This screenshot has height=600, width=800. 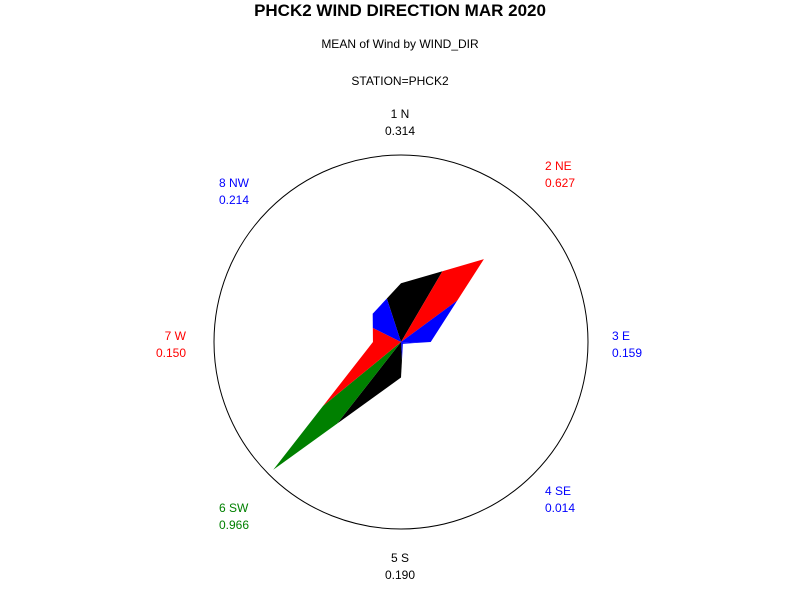 What do you see at coordinates (400, 558) in the screenshot?
I see `direction-label: 5 S` at bounding box center [400, 558].